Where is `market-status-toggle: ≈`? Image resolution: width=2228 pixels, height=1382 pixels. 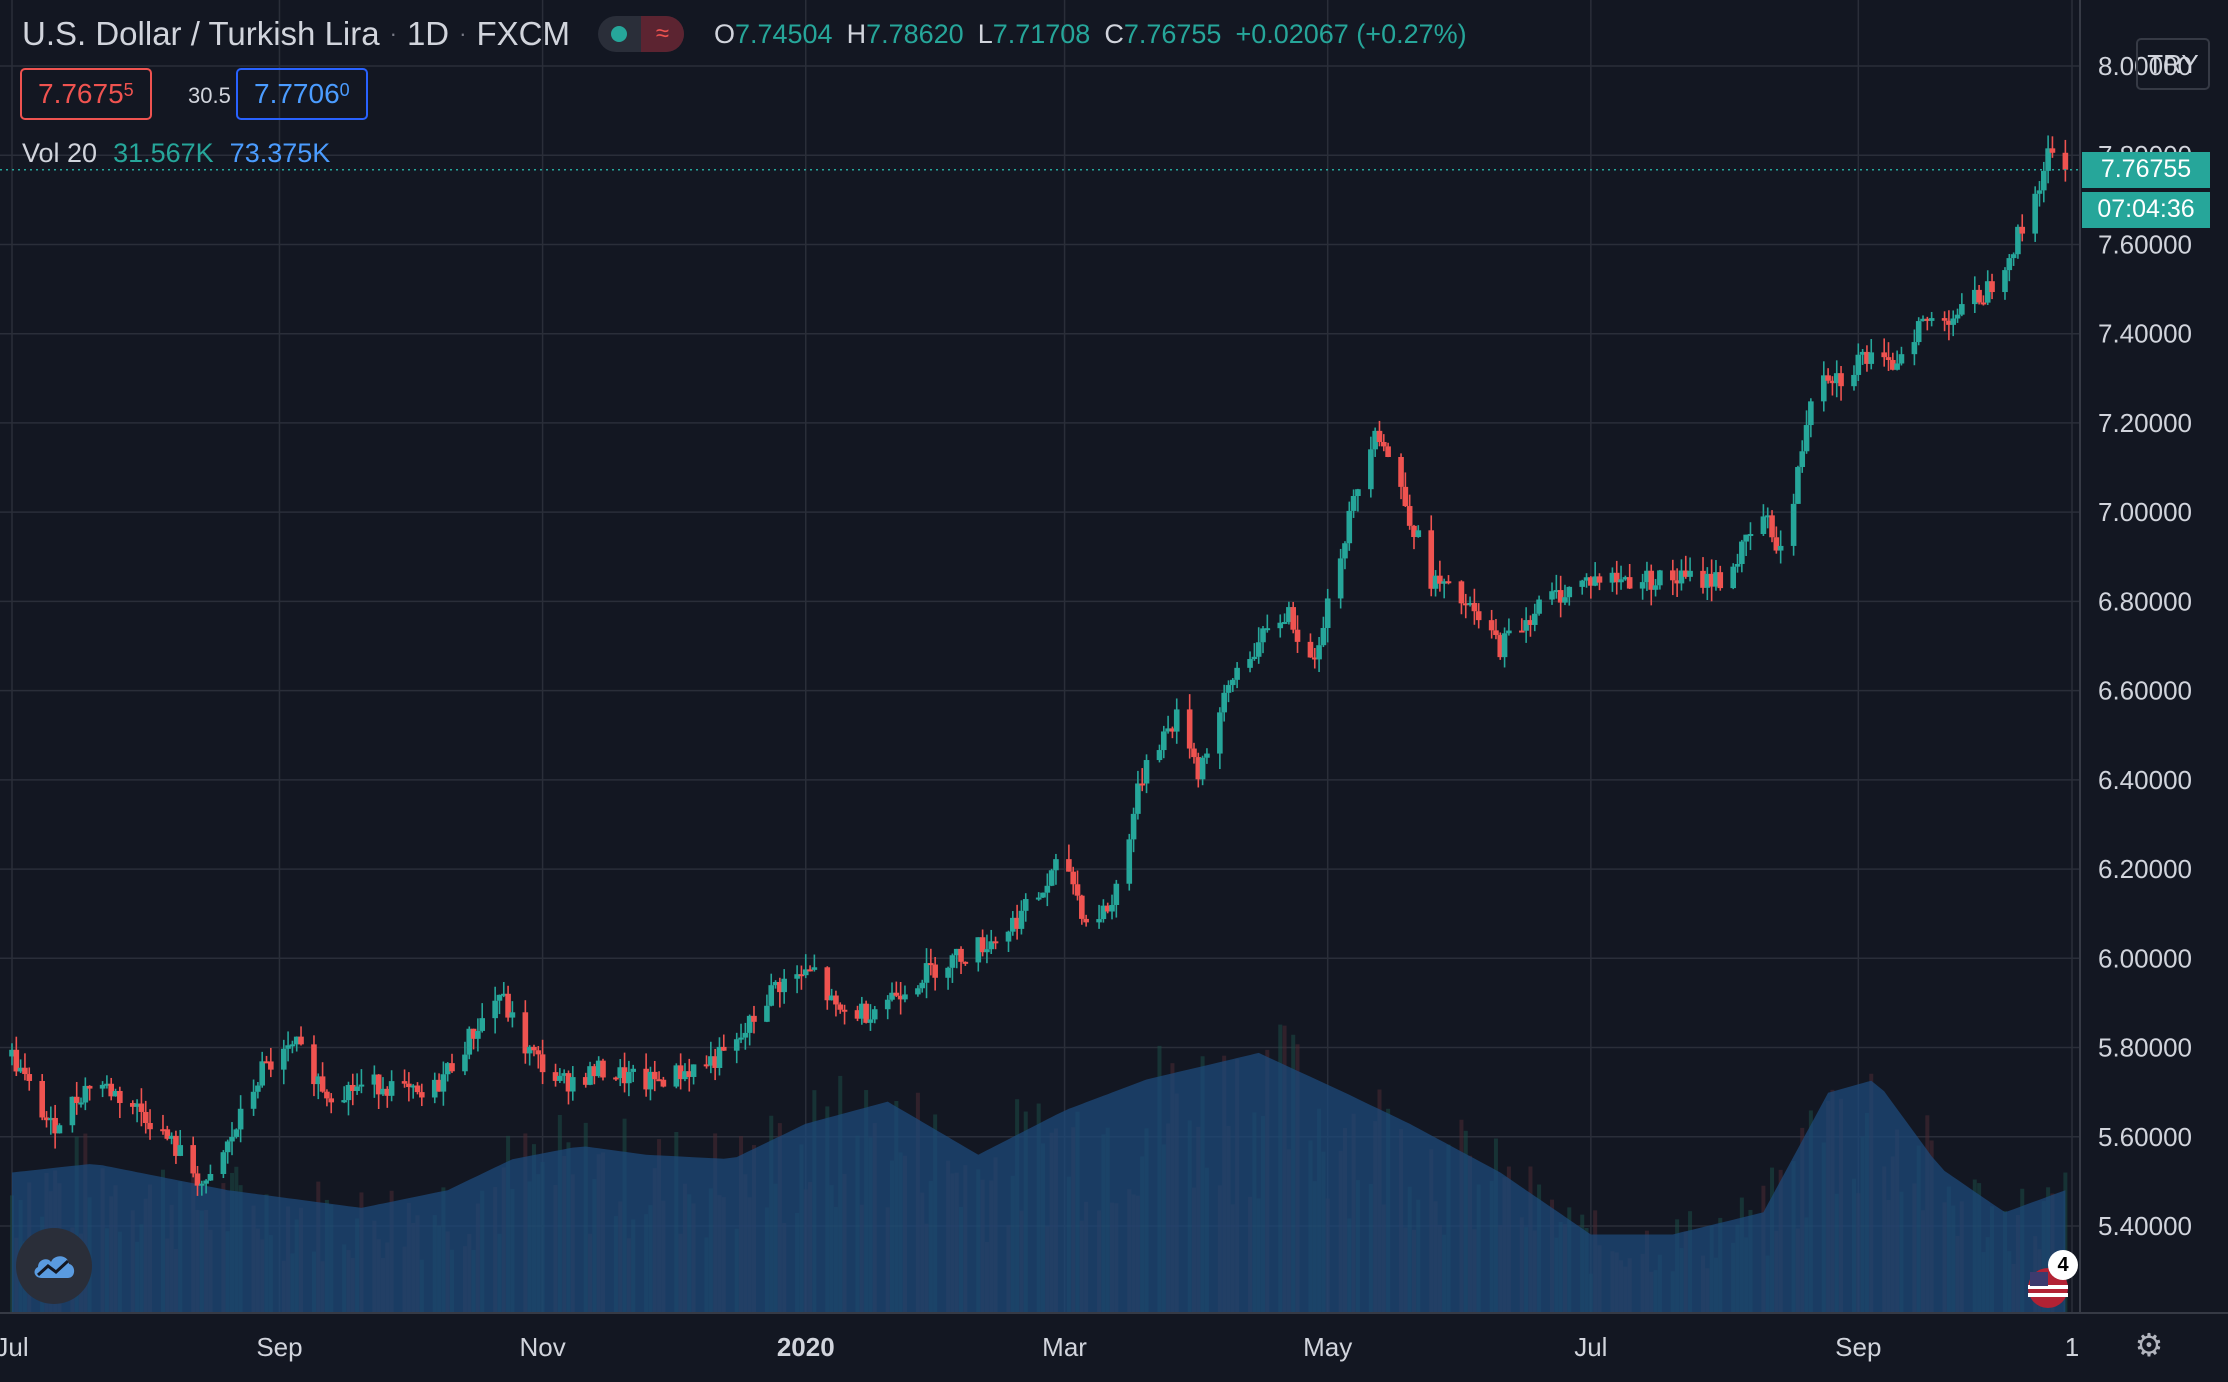
market-status-toggle: ≈ is located at coordinates (640, 34).